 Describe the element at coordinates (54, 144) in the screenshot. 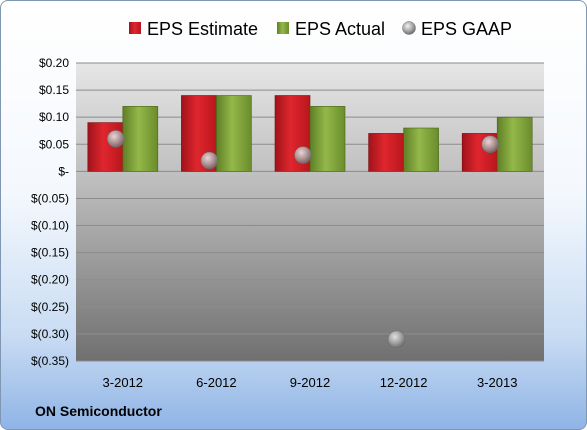

I see `y-tick-label: $0.05` at that location.